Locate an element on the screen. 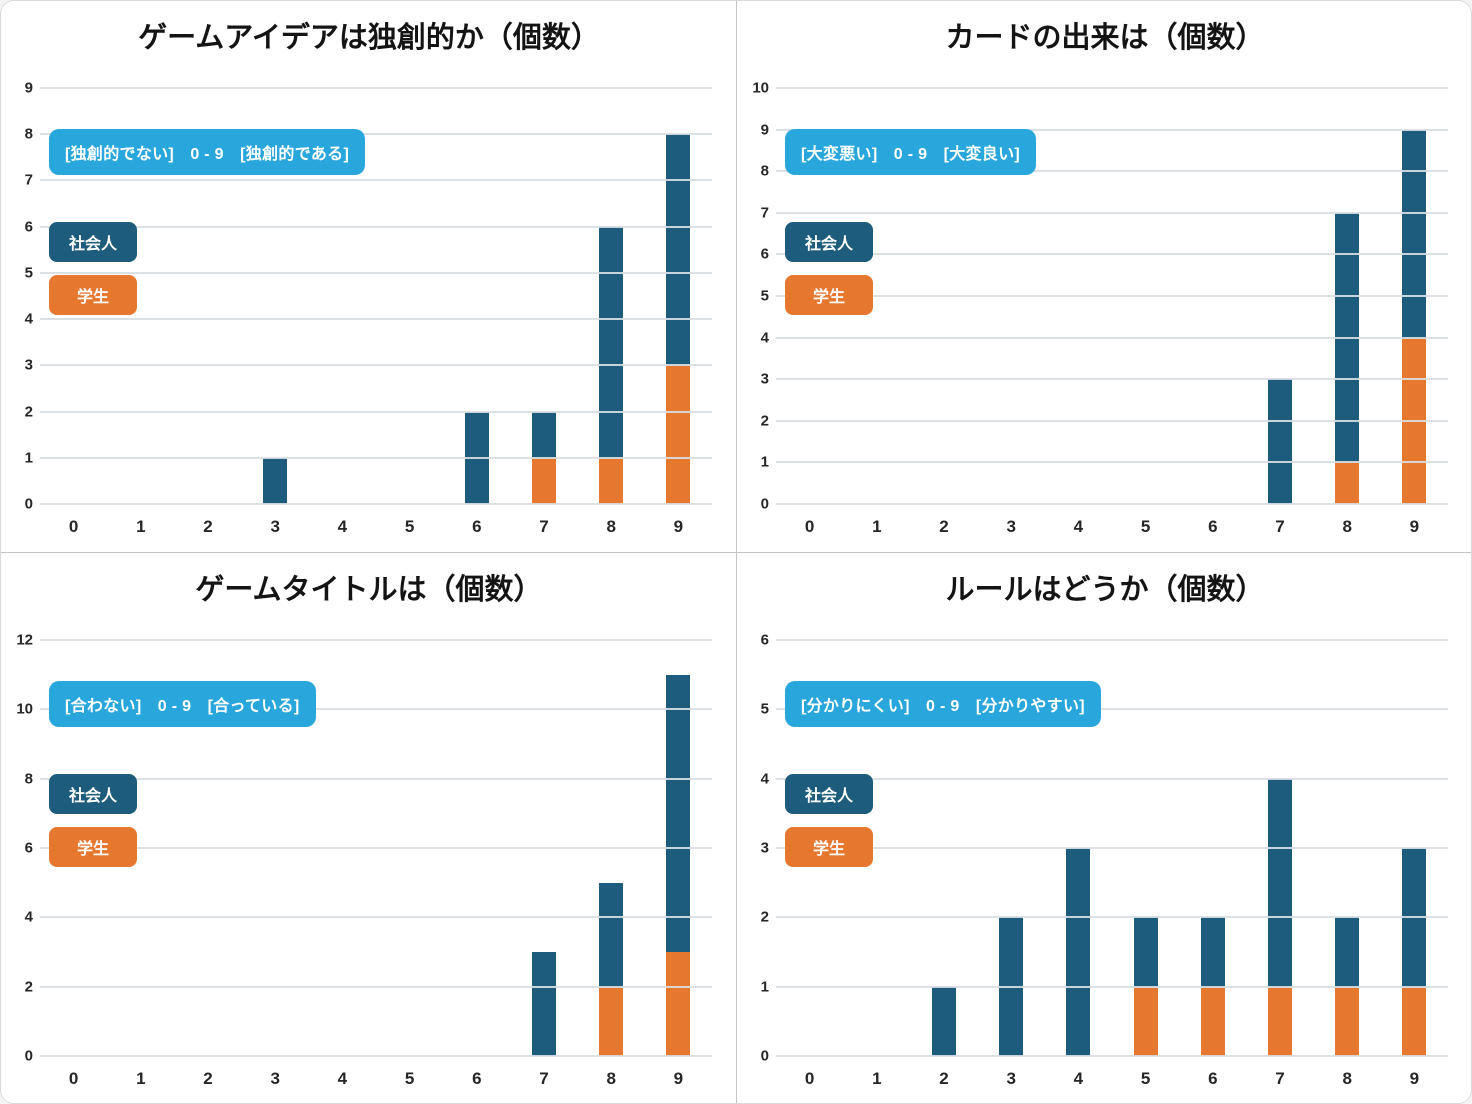 The width and height of the screenshot is (1472, 1104). gridline-y12 is located at coordinates (376, 640).